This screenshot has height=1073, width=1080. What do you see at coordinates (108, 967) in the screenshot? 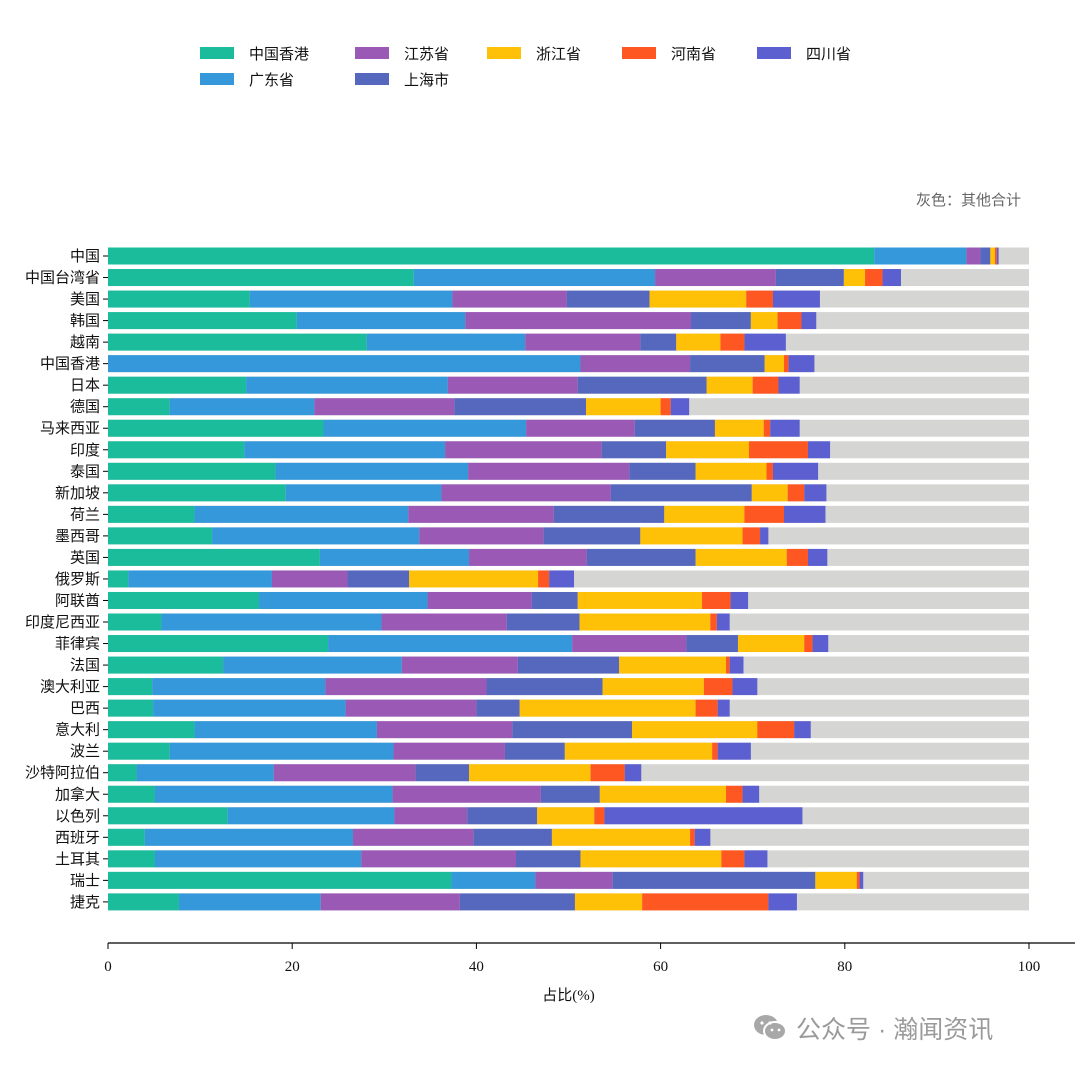
I see `x-tick-label: 0` at bounding box center [108, 967].